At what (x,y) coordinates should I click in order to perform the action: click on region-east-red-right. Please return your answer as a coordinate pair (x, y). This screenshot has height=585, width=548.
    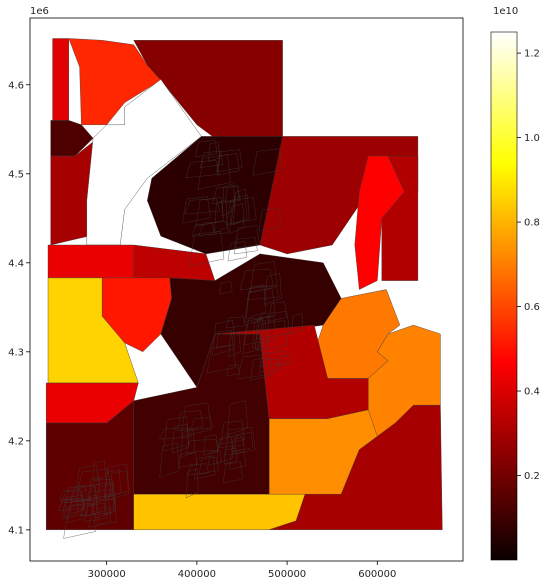
    Looking at the image, I should click on (400, 218).